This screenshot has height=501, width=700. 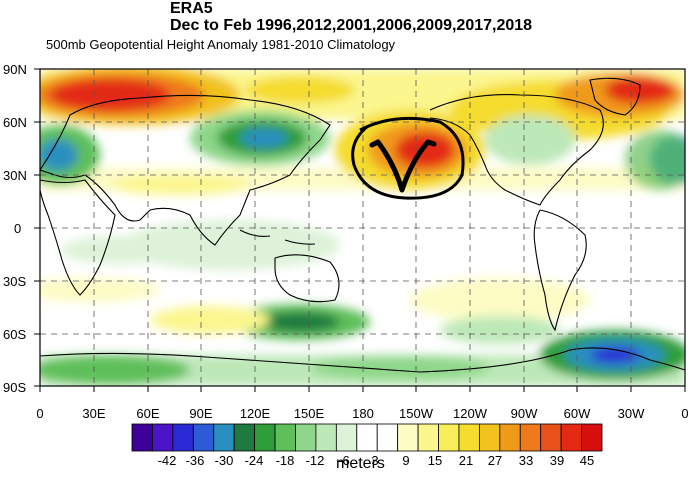 What do you see at coordinates (39, 413) in the screenshot?
I see `lon-label-0: 0` at bounding box center [39, 413].